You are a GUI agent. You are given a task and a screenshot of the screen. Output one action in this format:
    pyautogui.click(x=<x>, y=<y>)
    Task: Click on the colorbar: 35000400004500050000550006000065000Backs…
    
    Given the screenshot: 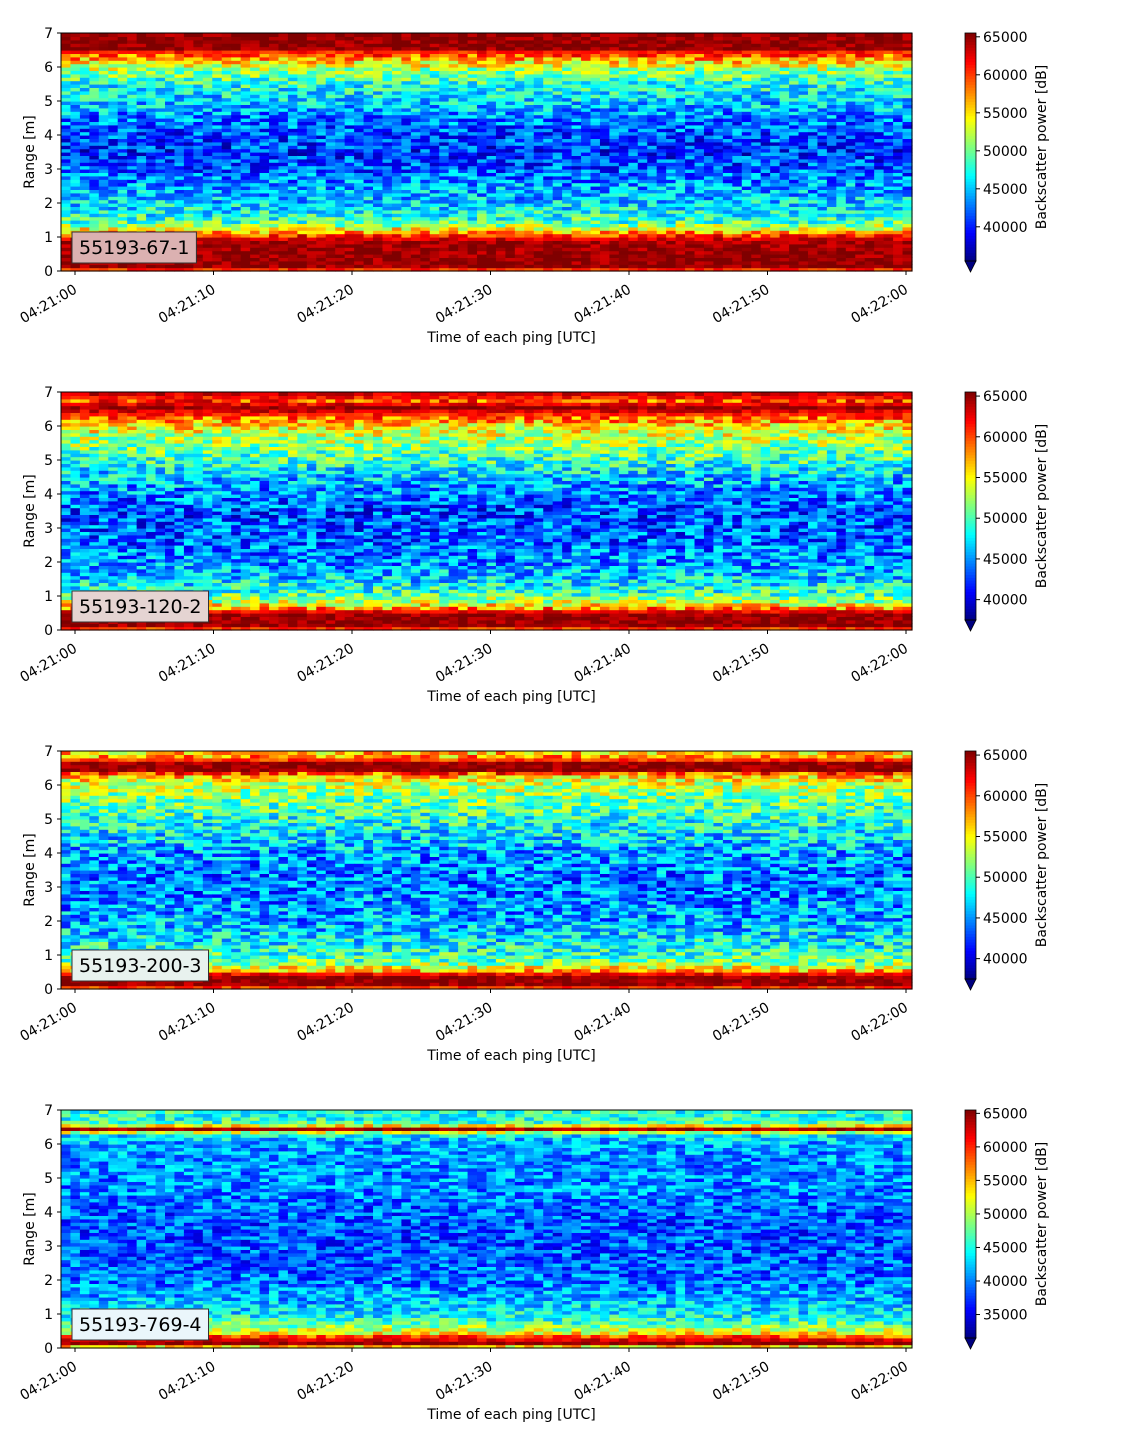 What is the action you would take?
    pyautogui.click(x=1007, y=1227)
    